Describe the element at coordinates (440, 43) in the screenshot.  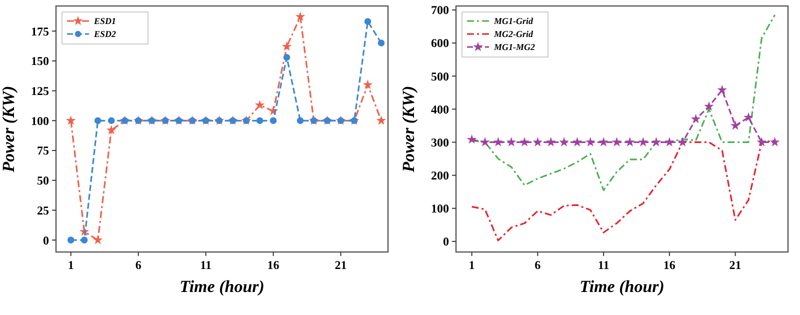
I see `y-tick-label: 600` at that location.